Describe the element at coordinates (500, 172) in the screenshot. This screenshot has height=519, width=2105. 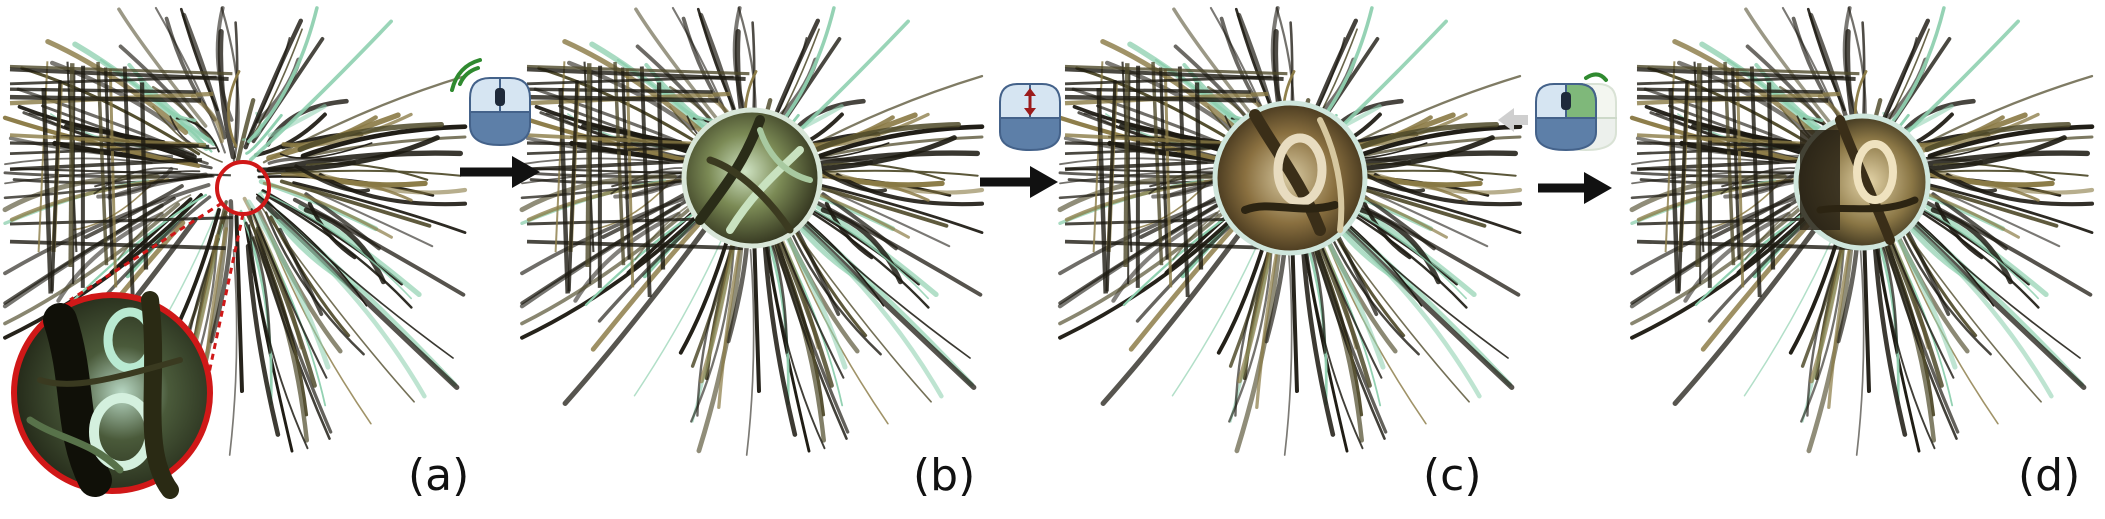
I see `arrow-a-to-b` at that location.